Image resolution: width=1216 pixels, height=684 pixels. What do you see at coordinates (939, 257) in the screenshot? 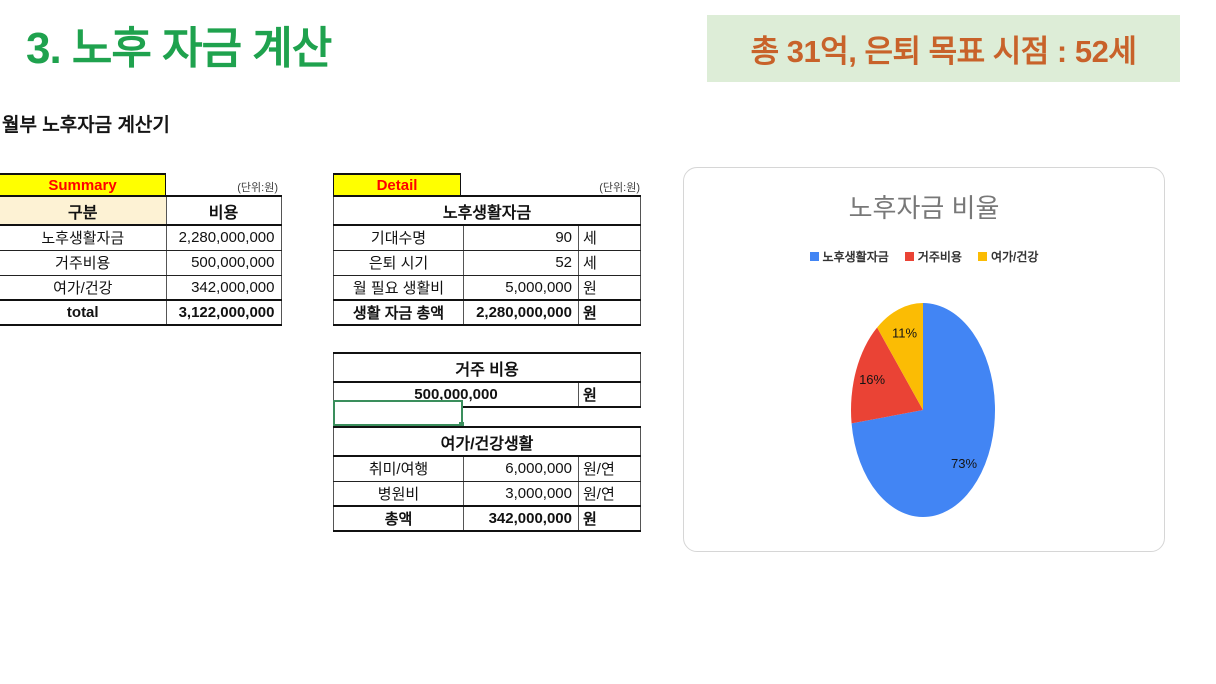
I see `legend-label: 거주비용` at bounding box center [939, 257].